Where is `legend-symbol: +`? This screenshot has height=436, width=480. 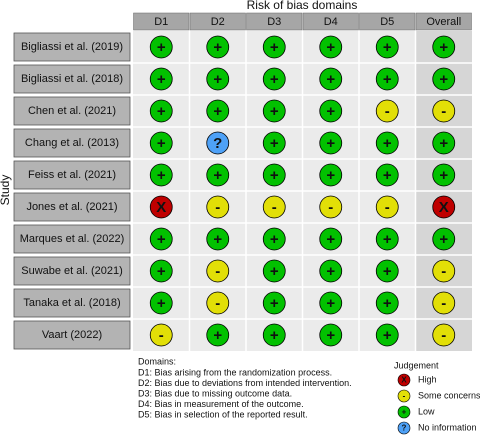 legend-symbol: + is located at coordinates (404, 412).